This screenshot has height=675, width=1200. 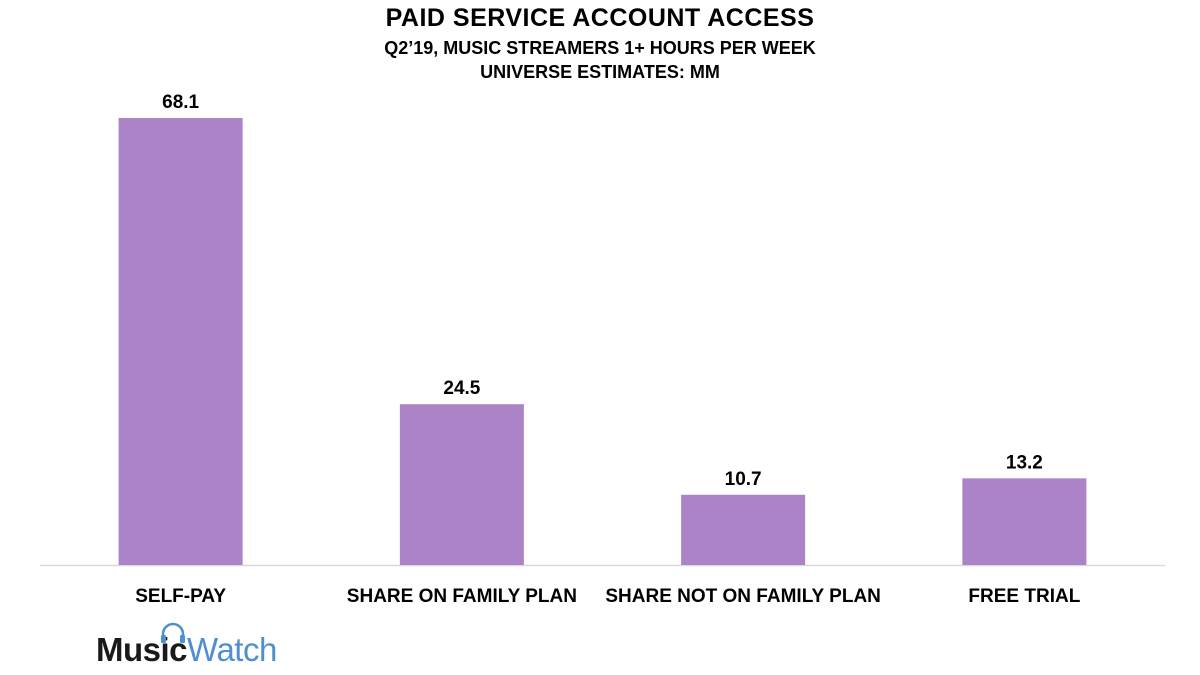 I want to click on musicwatch-logo: MusicWatch, so click(x=186, y=646).